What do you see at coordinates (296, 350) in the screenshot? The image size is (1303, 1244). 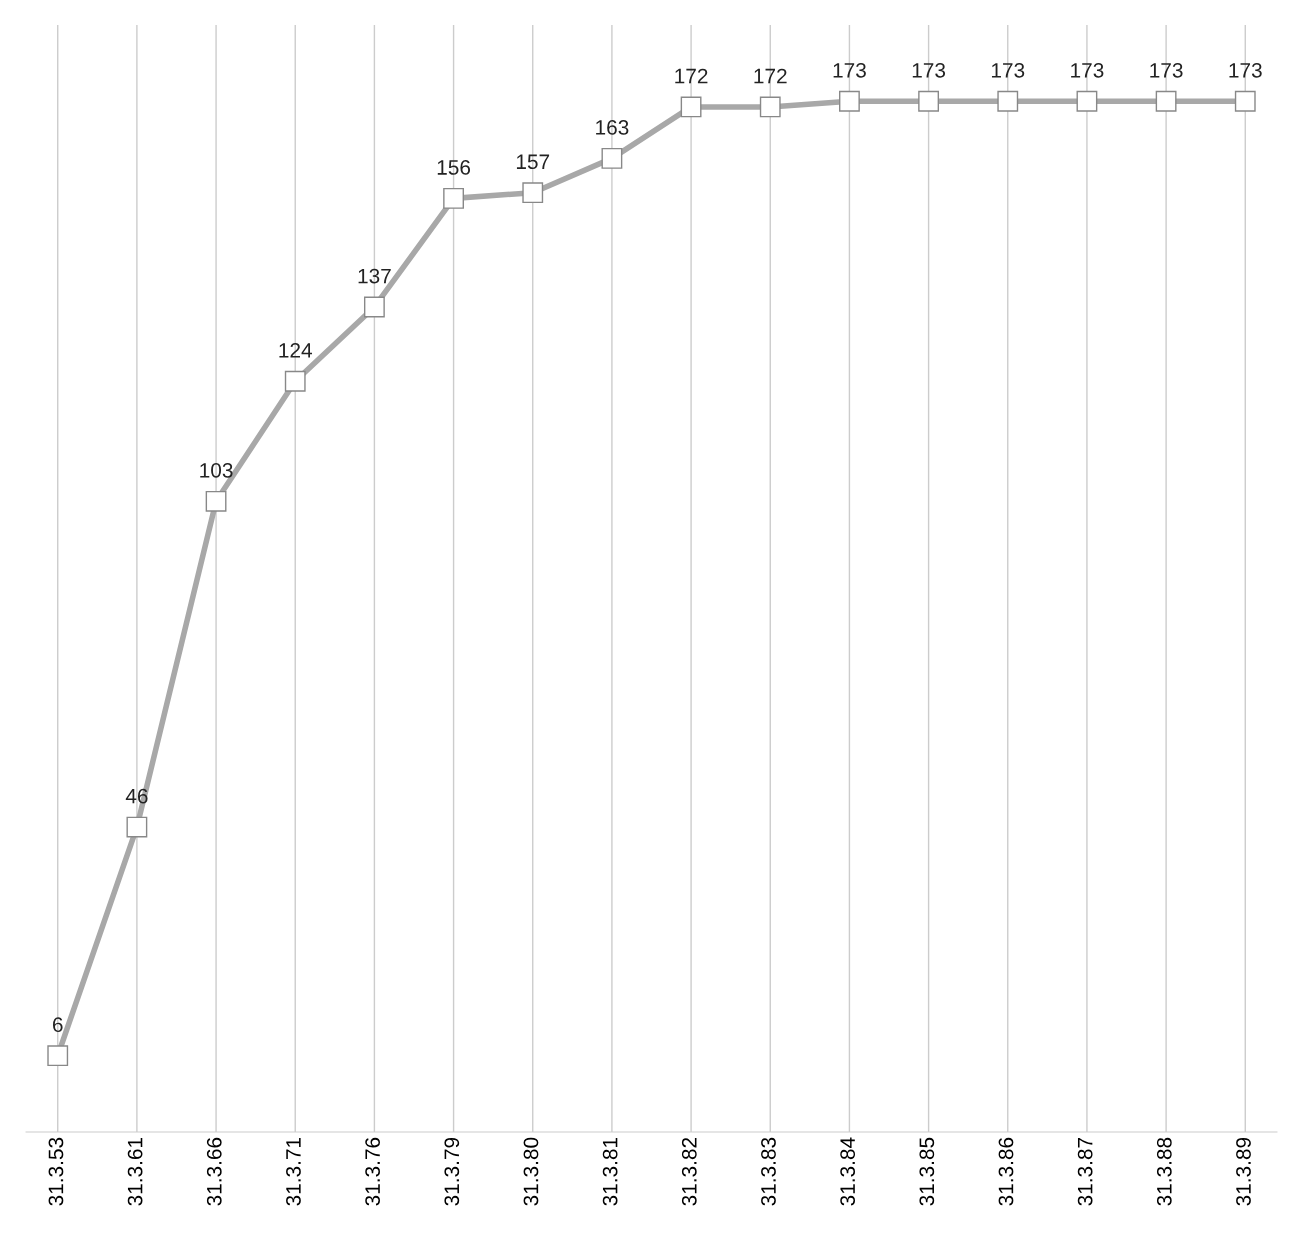 I see `data-label: 124` at bounding box center [296, 350].